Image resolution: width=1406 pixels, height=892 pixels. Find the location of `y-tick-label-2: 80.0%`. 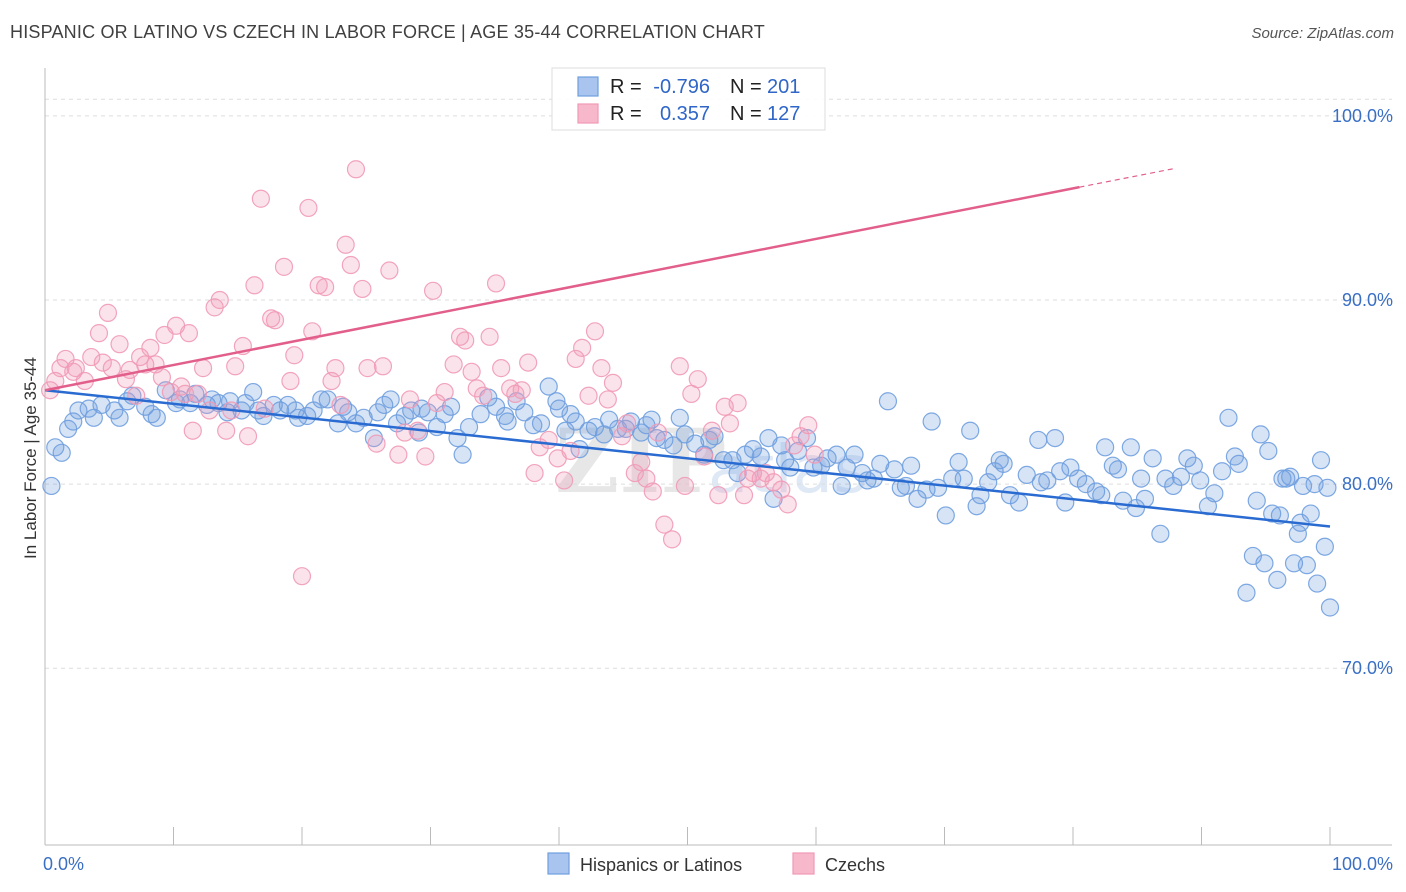

y-tick-label-2: 80.0% is located at coordinates (1367, 484).